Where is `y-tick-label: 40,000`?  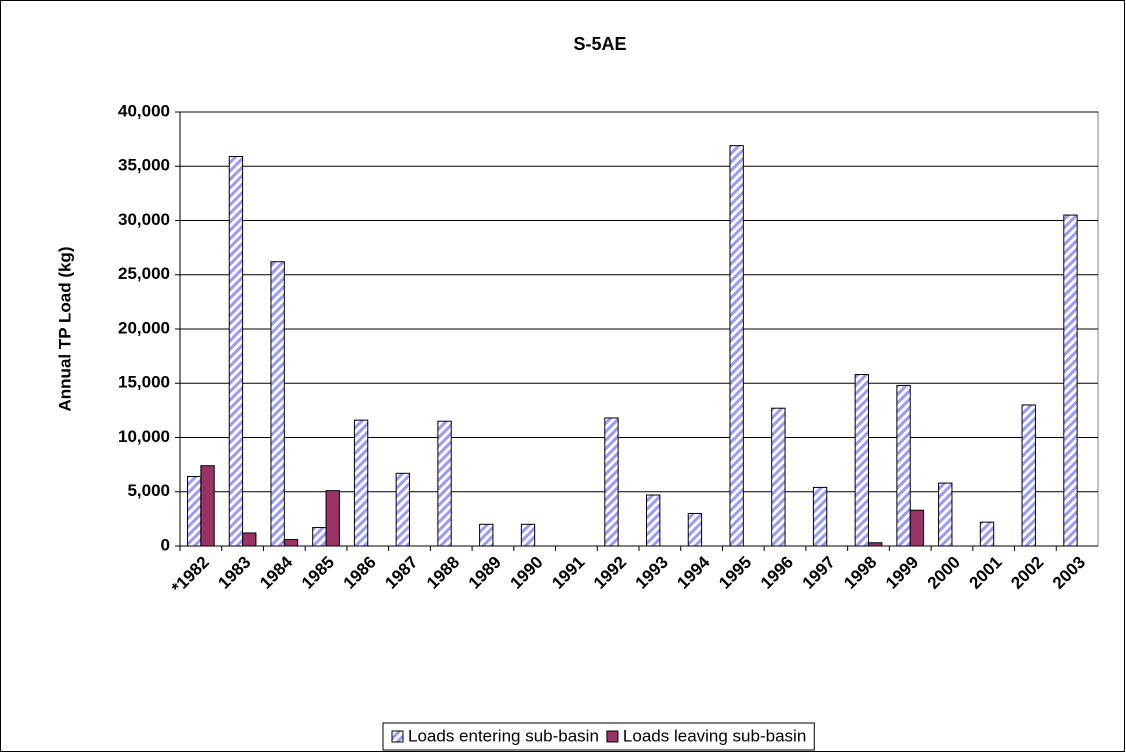 y-tick-label: 40,000 is located at coordinates (144, 110).